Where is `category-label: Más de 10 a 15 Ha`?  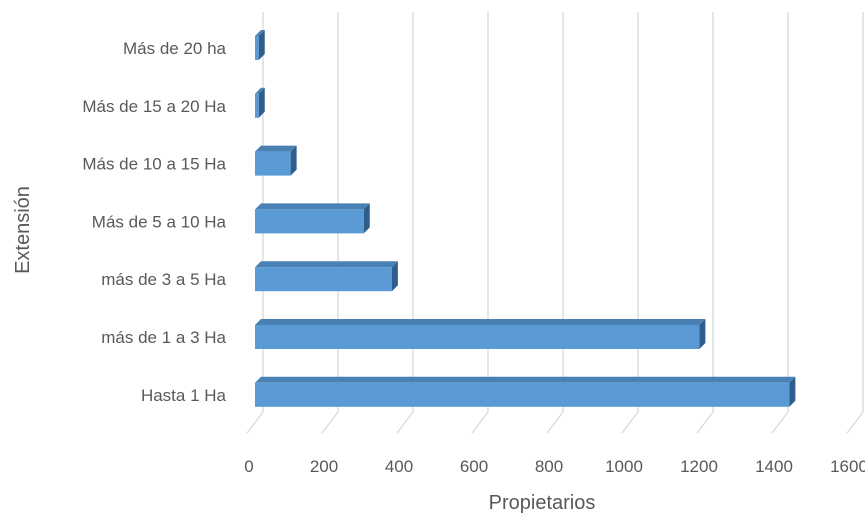
category-label: Más de 10 a 15 Ha is located at coordinates (154, 164).